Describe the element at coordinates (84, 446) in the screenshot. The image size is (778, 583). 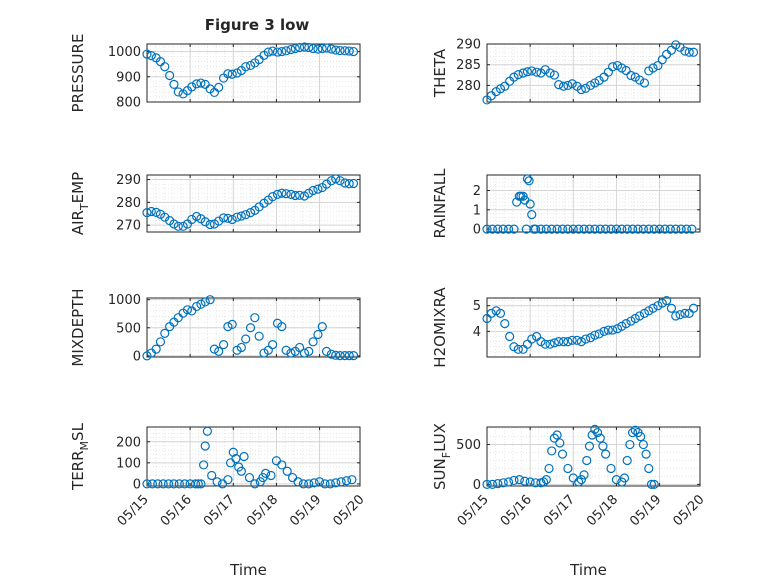
I see `panel-terr-msl-ylabel-subscript: M` at that location.